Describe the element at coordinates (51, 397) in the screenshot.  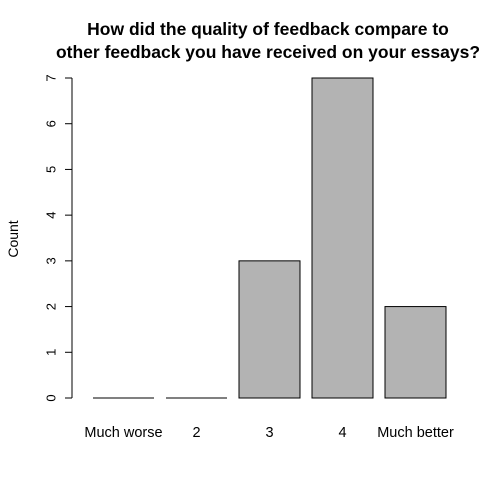
I see `y-tick-label: 0` at that location.